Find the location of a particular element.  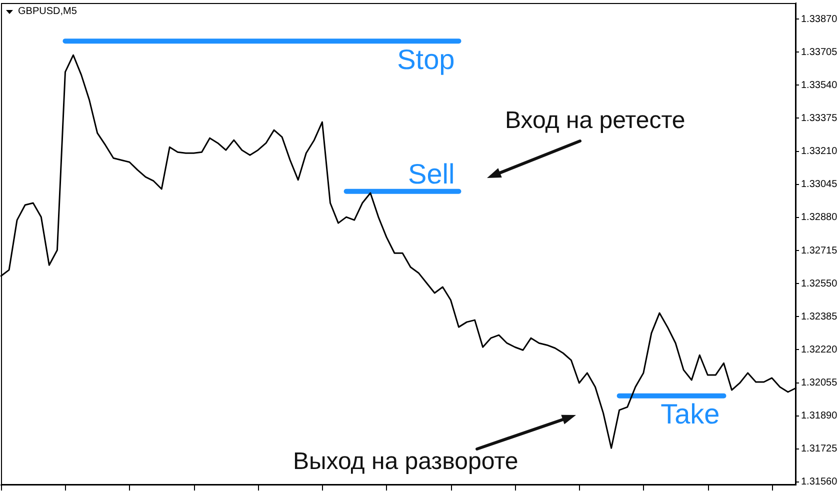

y-tick-label: 1.33375 is located at coordinates (819, 118).